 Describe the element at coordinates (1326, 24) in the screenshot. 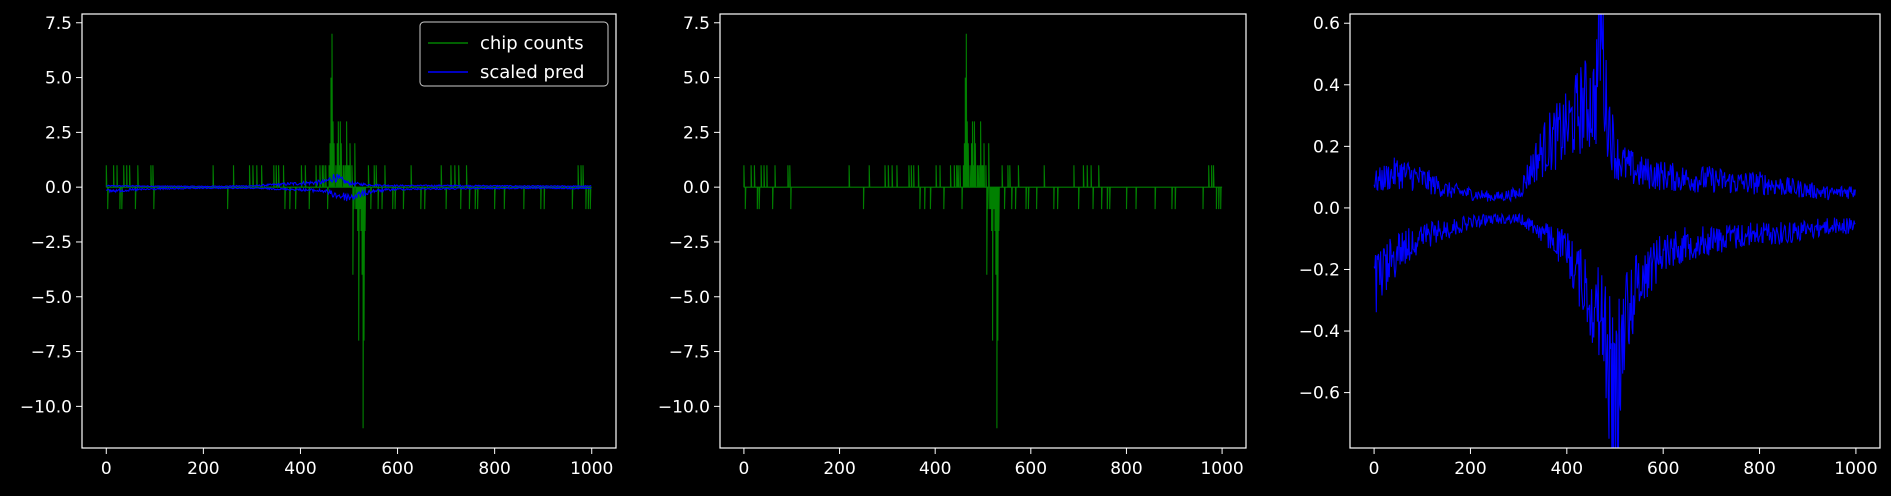

I see `y-tick-label: 0.6` at that location.